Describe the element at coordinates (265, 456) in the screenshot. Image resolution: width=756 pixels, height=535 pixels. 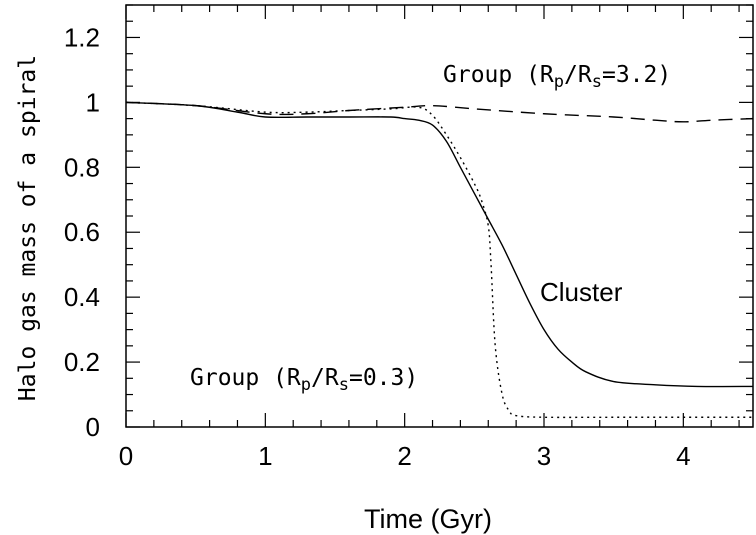
I see `x-tick-label: 1` at that location.